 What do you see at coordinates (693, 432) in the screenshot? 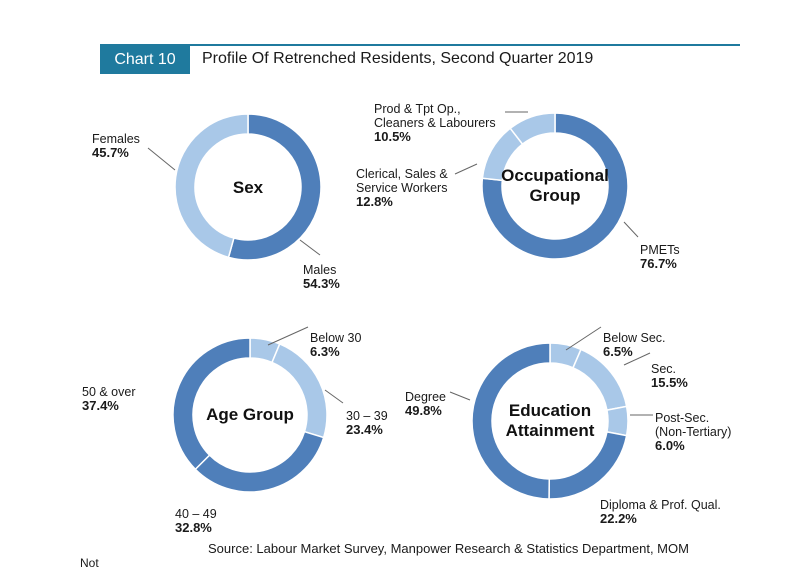
I see `slice-label-post-sec: Post-Sec. (Non-Tertiary) 6.0%` at bounding box center [693, 432].